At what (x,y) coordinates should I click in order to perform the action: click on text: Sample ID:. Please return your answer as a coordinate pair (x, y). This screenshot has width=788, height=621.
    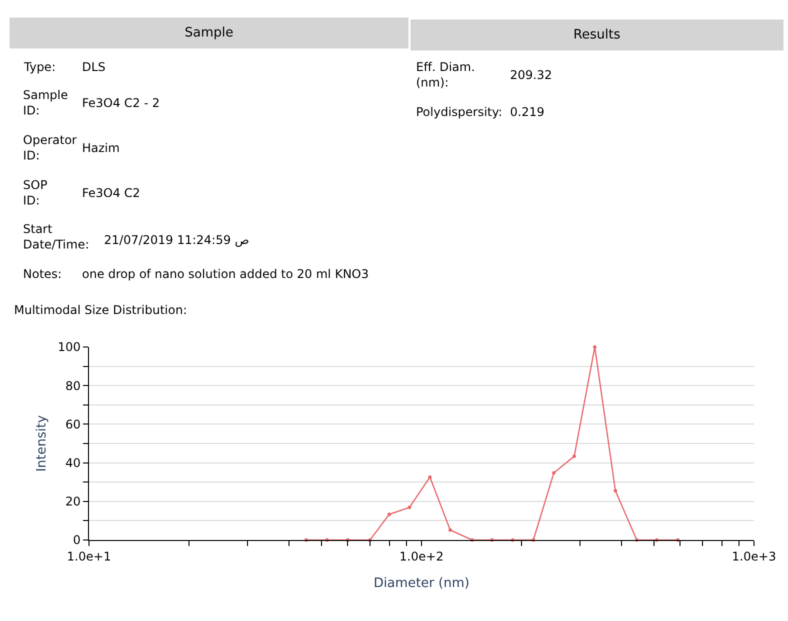
    Looking at the image, I should click on (45, 103).